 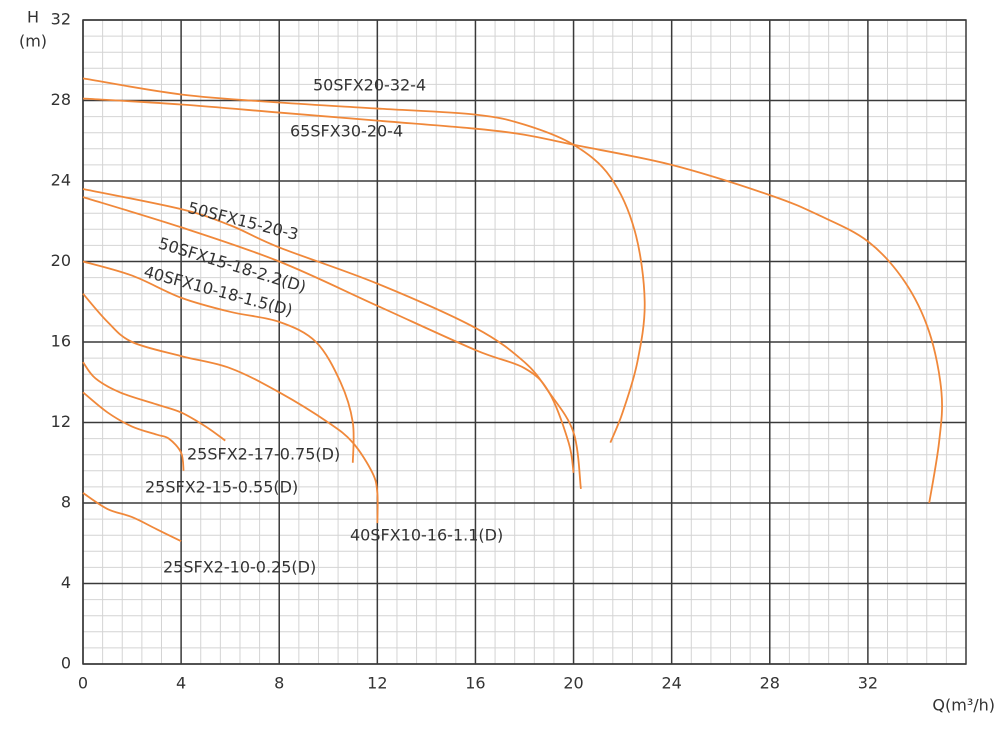 What do you see at coordinates (66, 502) in the screenshot?
I see `y-tick-label: 8` at bounding box center [66, 502].